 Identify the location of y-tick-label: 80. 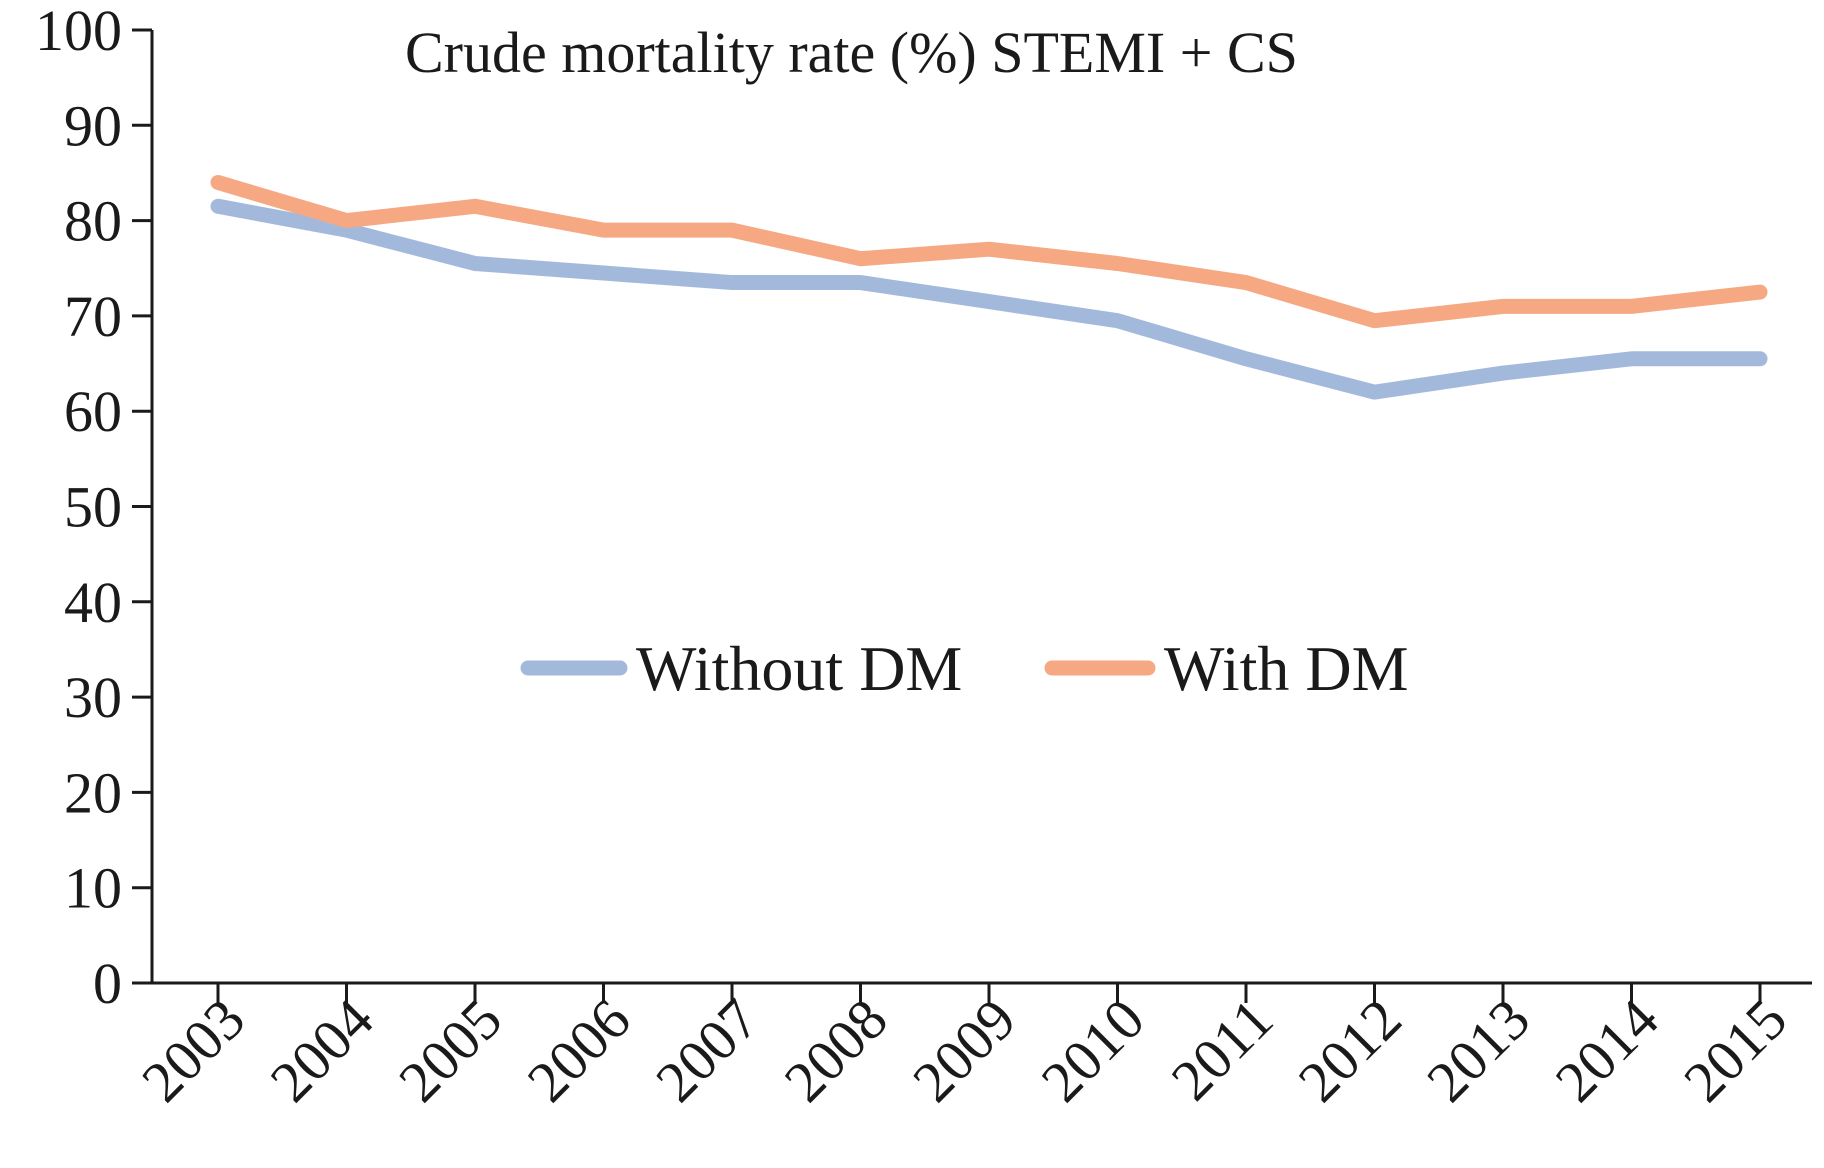
(93, 221).